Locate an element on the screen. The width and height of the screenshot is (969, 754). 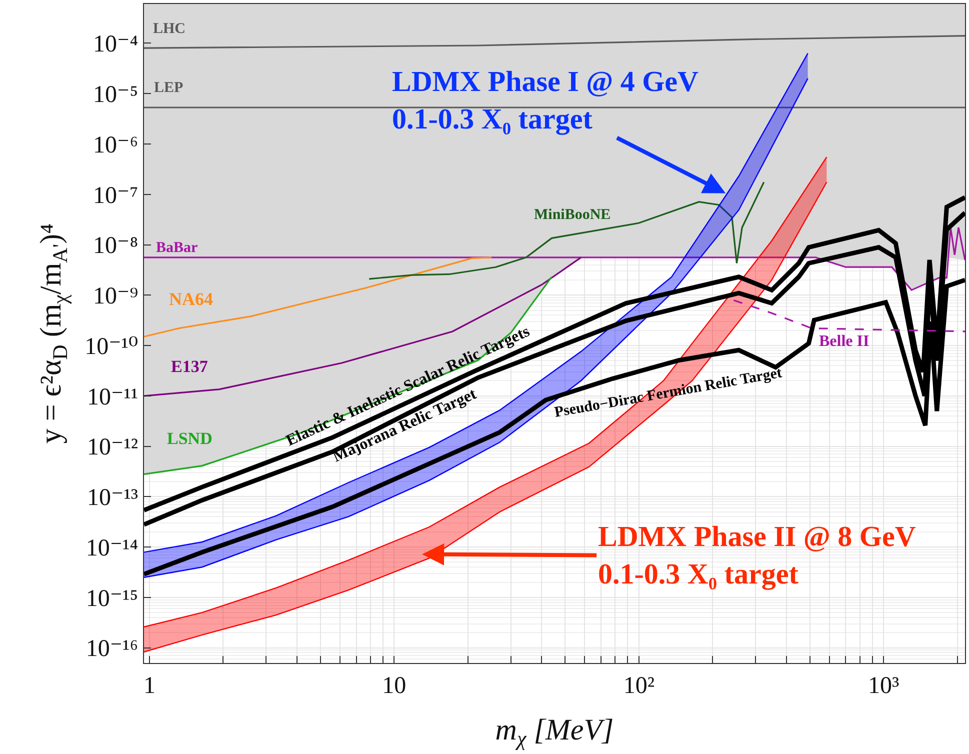
y-tick-label: 10⁻⁵ is located at coordinates (115, 95).